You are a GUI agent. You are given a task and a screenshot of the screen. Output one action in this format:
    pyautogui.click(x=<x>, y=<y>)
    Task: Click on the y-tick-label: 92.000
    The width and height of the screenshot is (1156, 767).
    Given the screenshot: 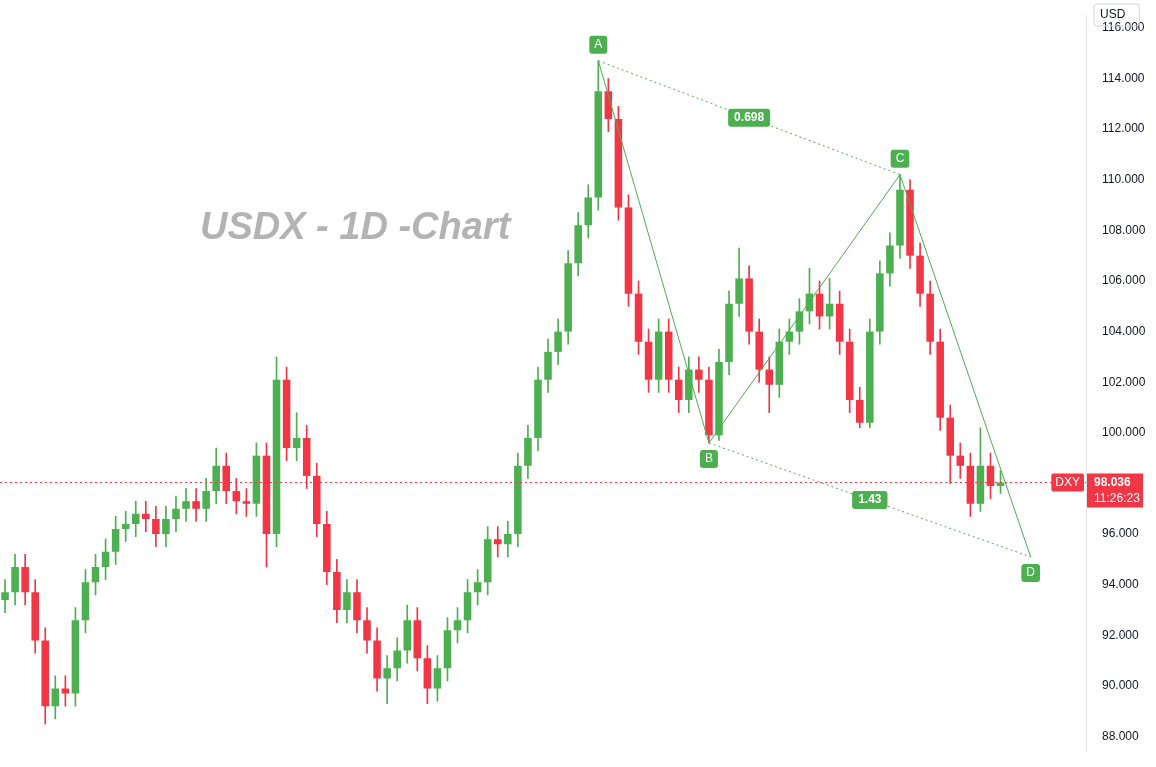 What is the action you would take?
    pyautogui.click(x=1121, y=634)
    